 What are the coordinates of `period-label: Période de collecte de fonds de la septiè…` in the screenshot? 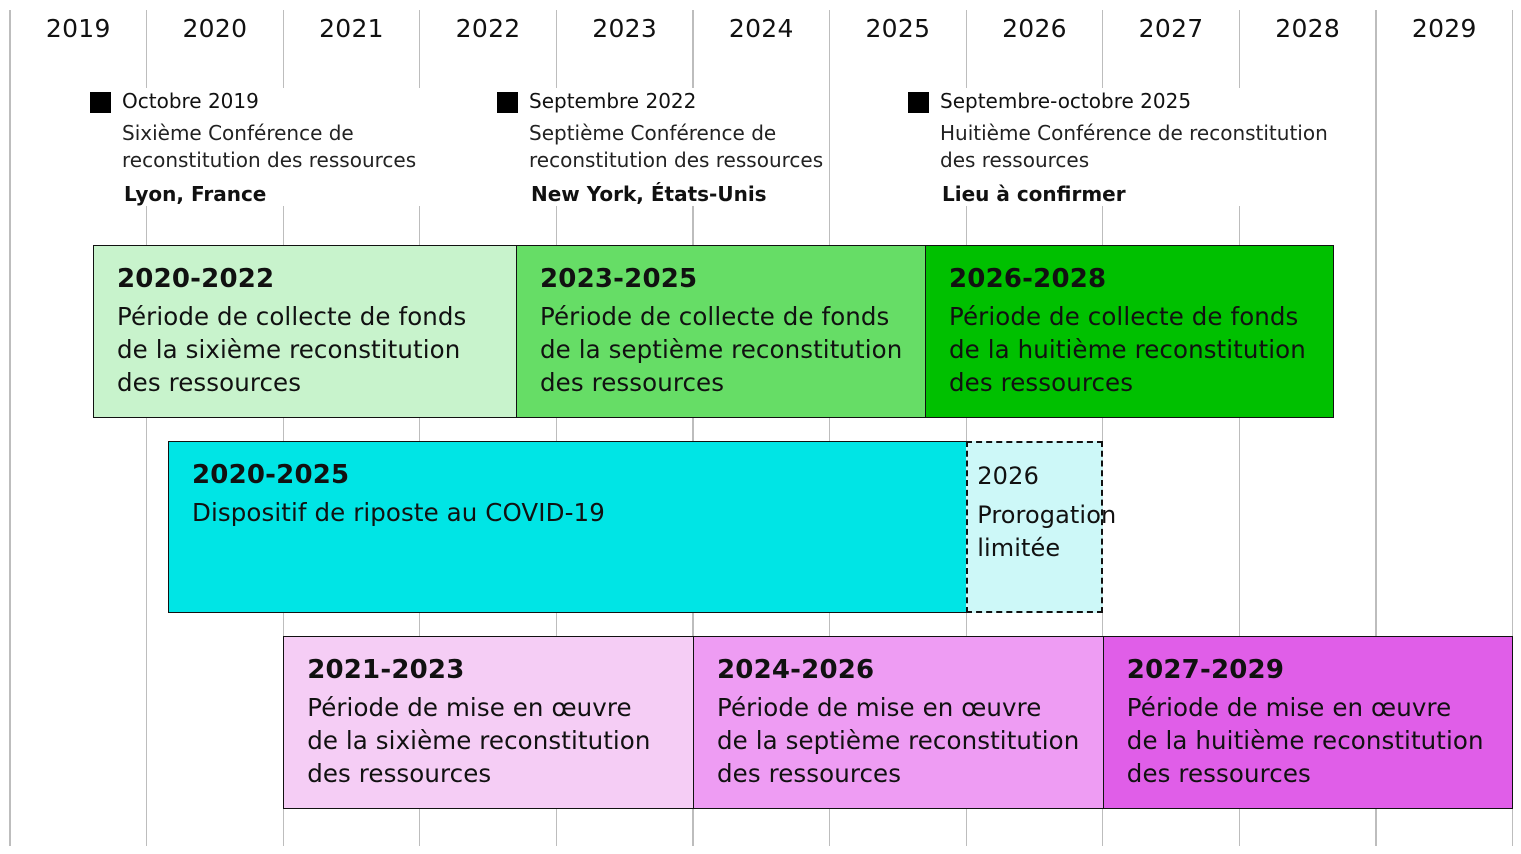 It's located at (721, 349).